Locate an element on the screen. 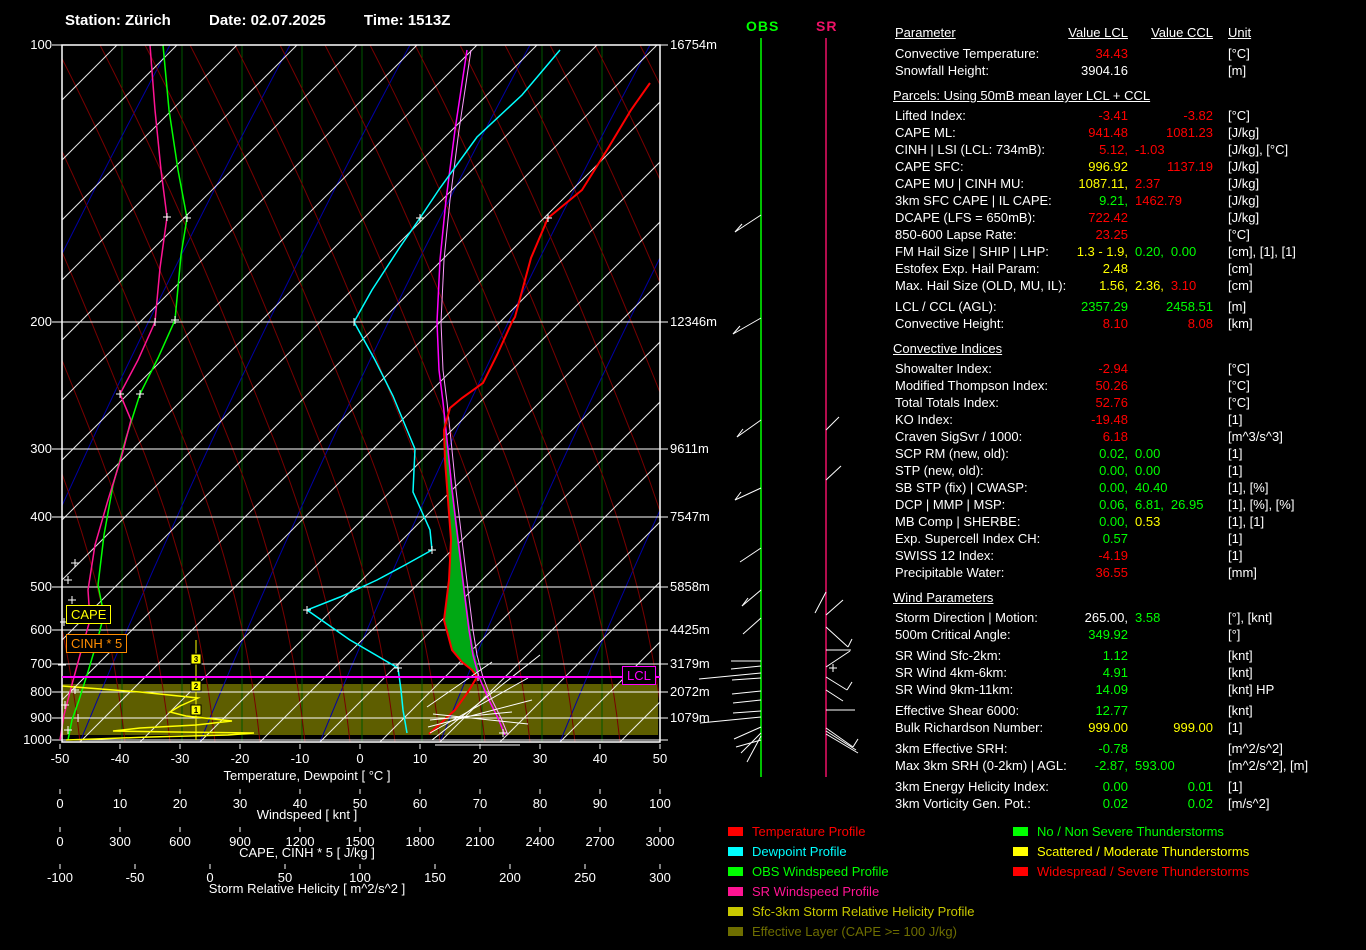  value-lcl-cell: 3904.16 is located at coordinates (1078, 70).